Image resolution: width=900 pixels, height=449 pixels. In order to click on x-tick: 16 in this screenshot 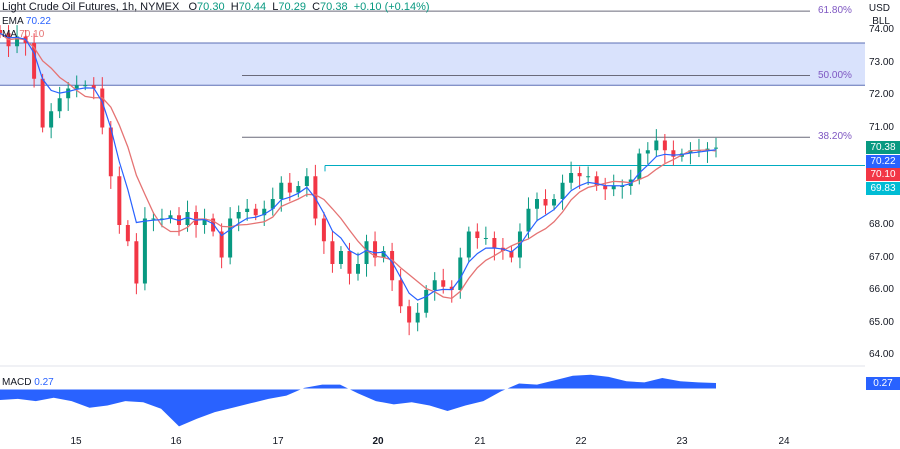, I will do `click(176, 441)`.